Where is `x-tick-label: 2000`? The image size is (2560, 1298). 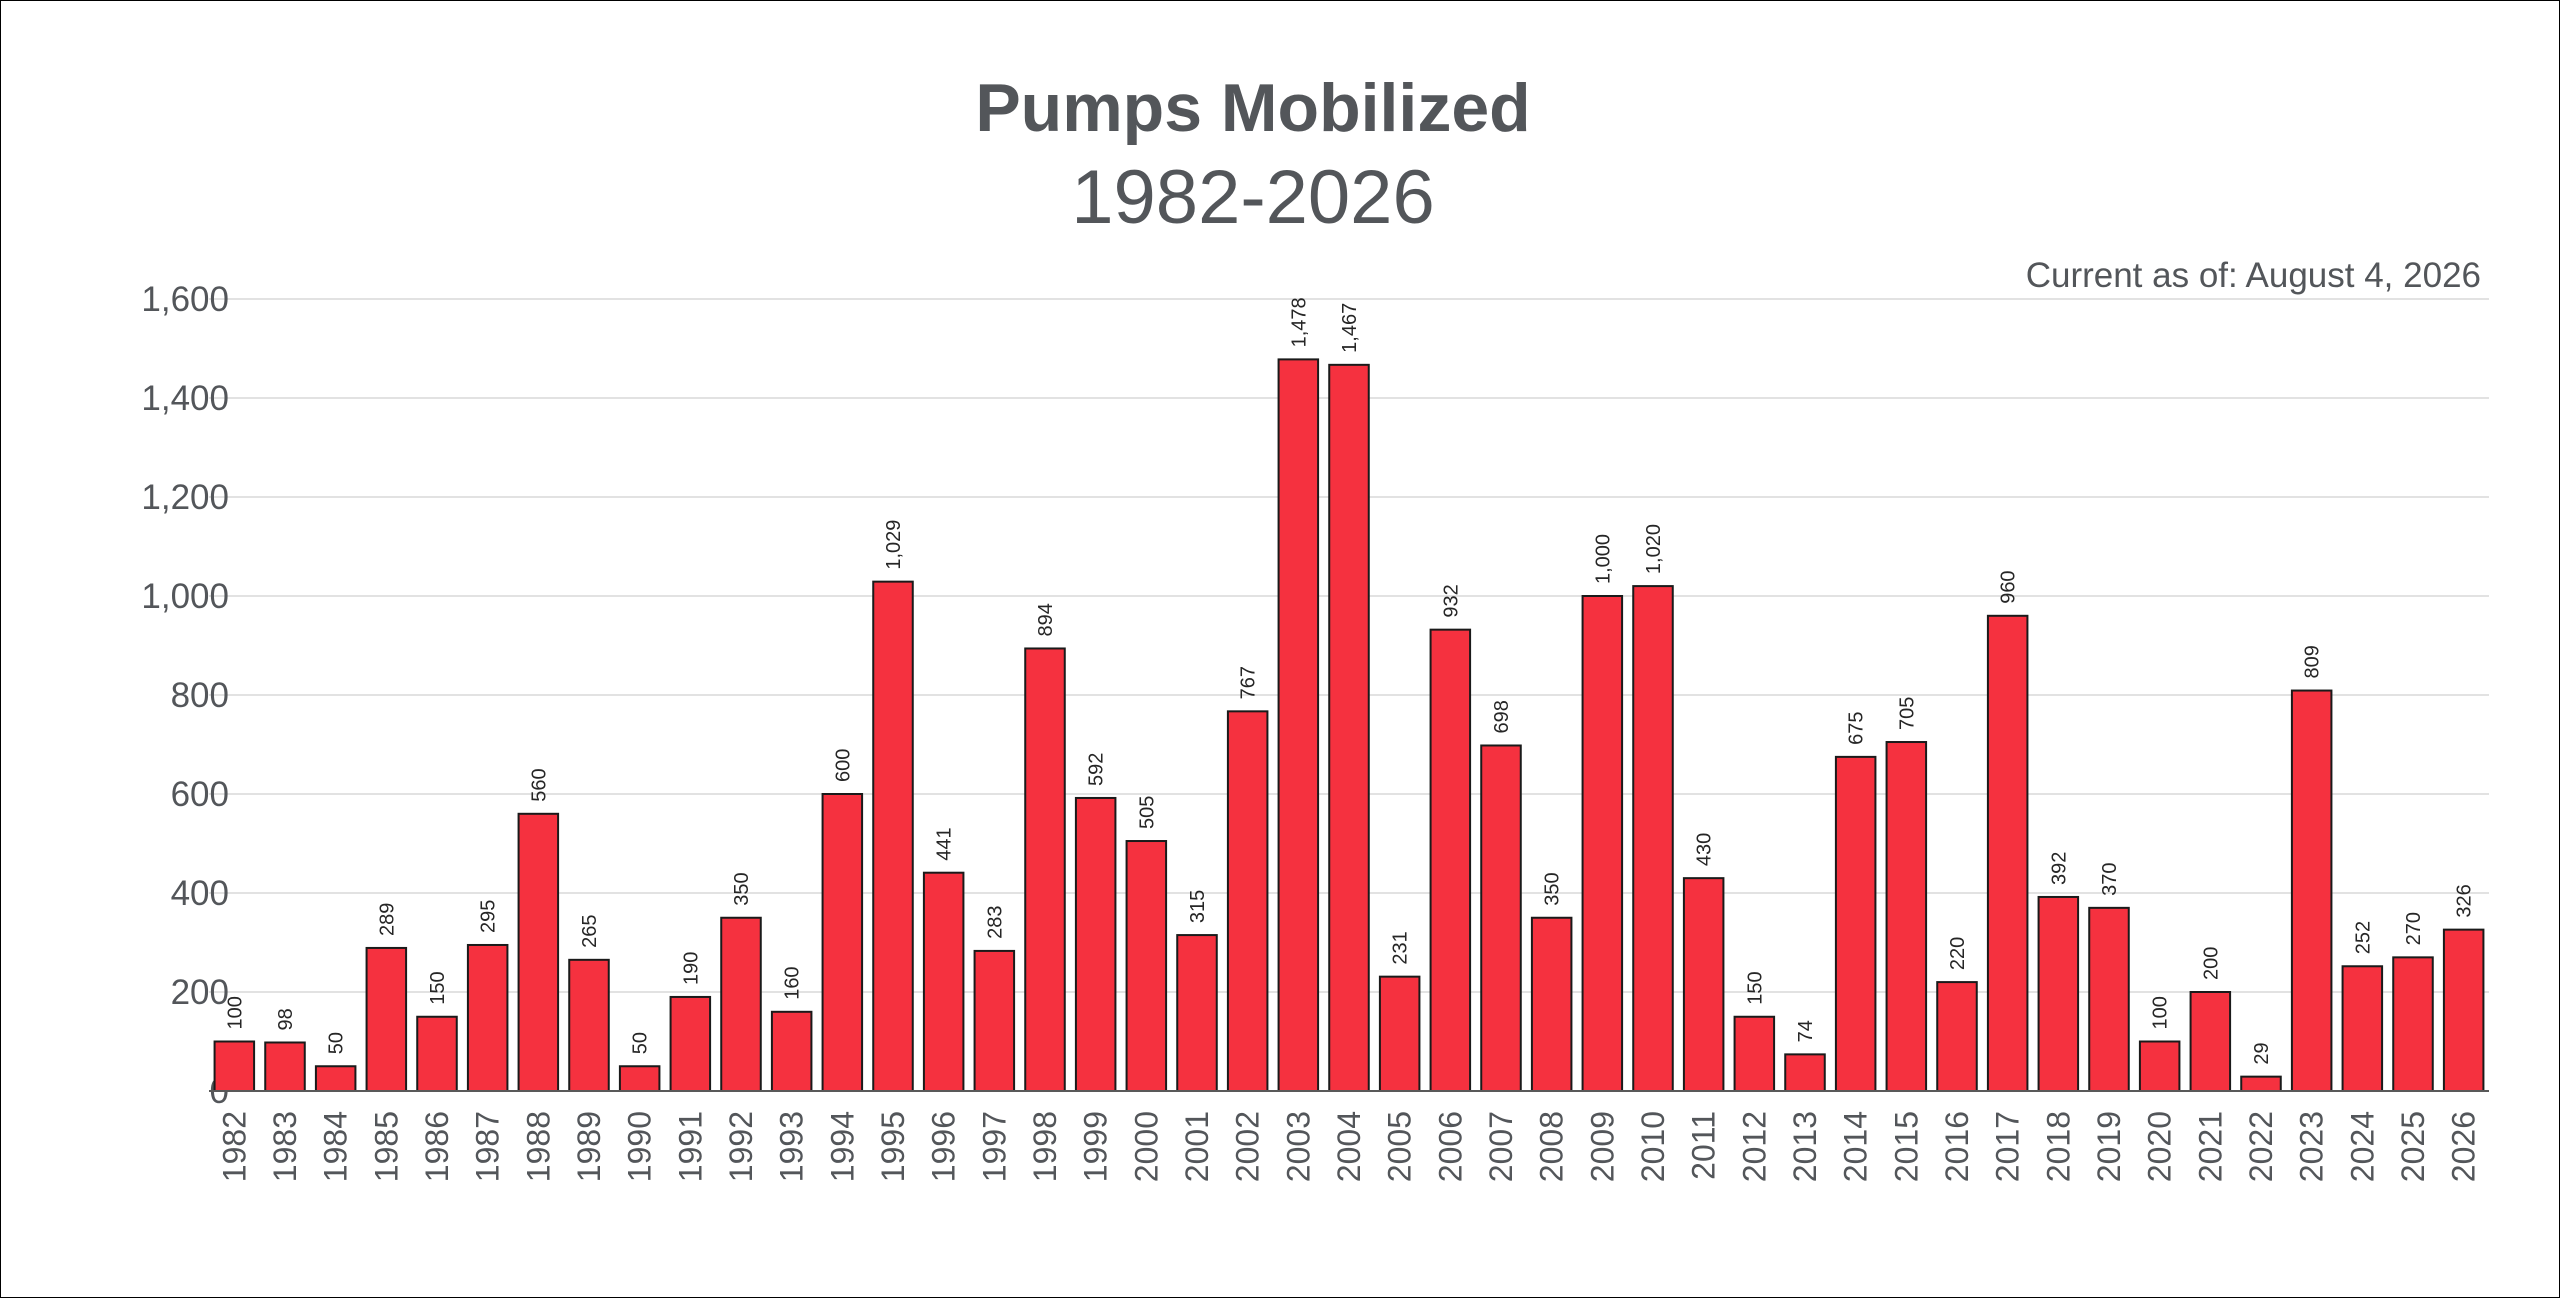
x-tick-label: 2000 is located at coordinates (1146, 1146).